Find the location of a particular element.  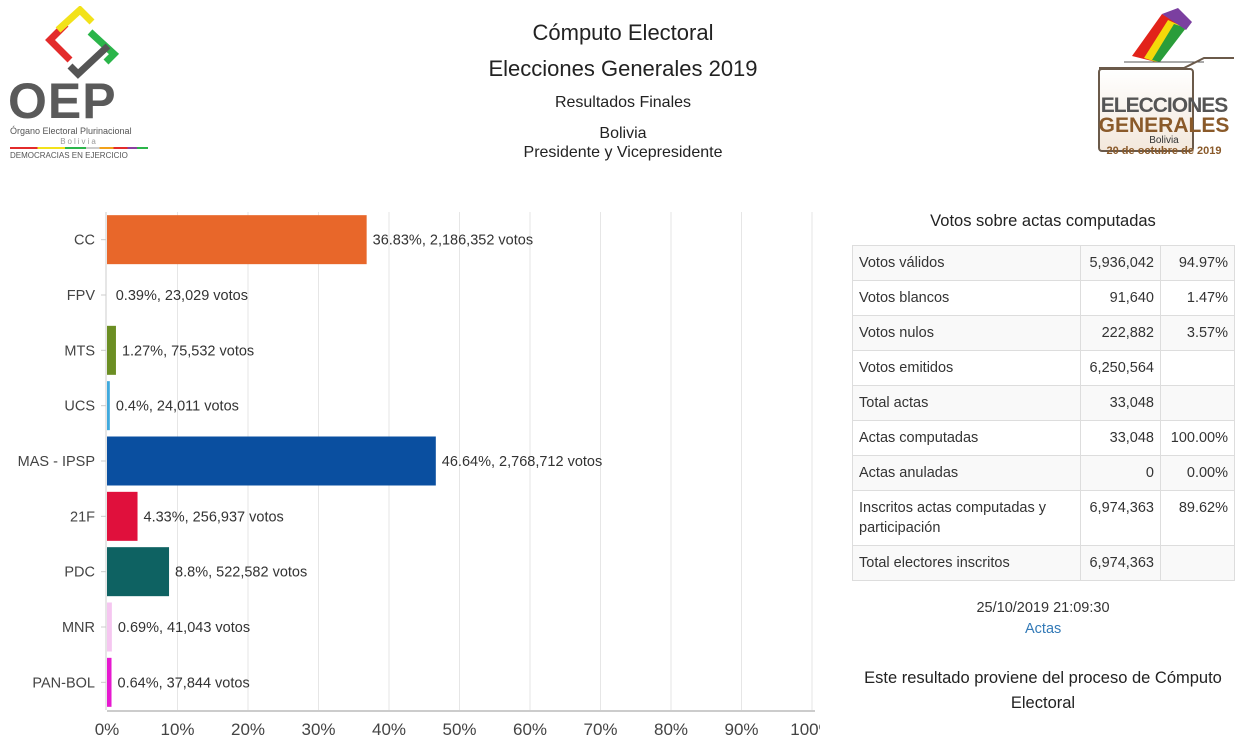

summary-value: 91,640 is located at coordinates (1120, 298).